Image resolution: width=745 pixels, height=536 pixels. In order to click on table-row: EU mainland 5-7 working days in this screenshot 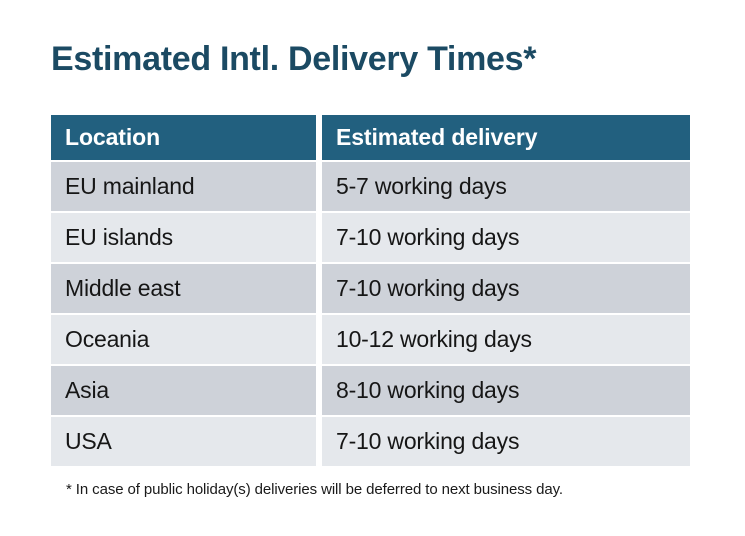, I will do `click(370, 186)`.